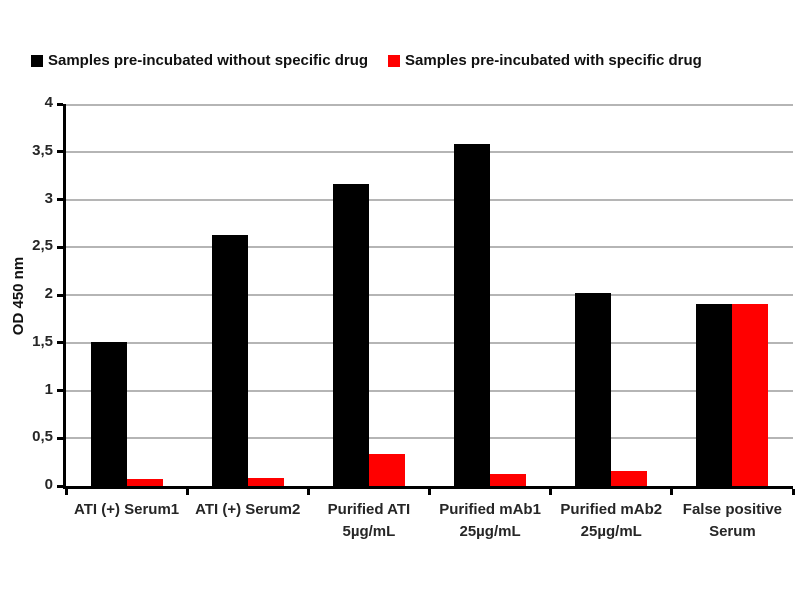 The height and width of the screenshot is (600, 800). I want to click on legend-label: Samples pre-incubated with specific drug, so click(553, 60).